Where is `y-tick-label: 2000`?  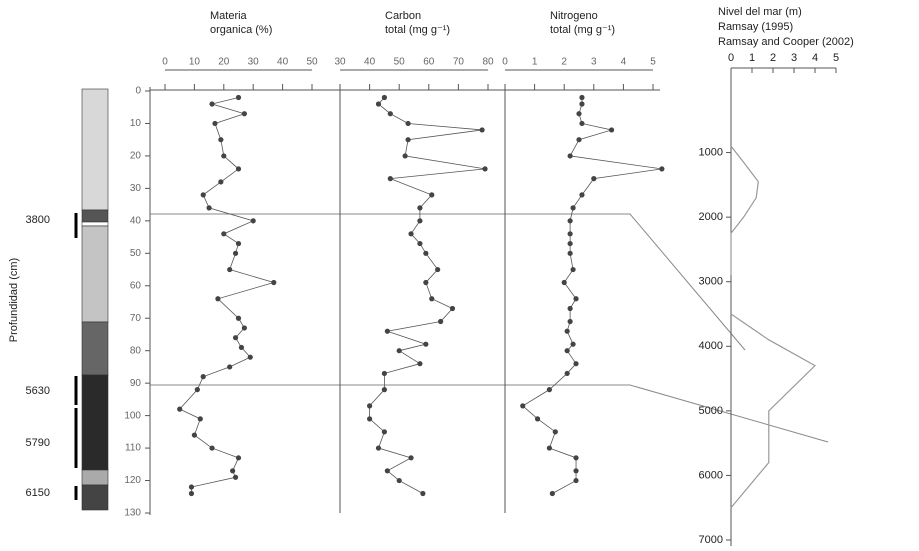 y-tick-label: 2000 is located at coordinates (711, 217).